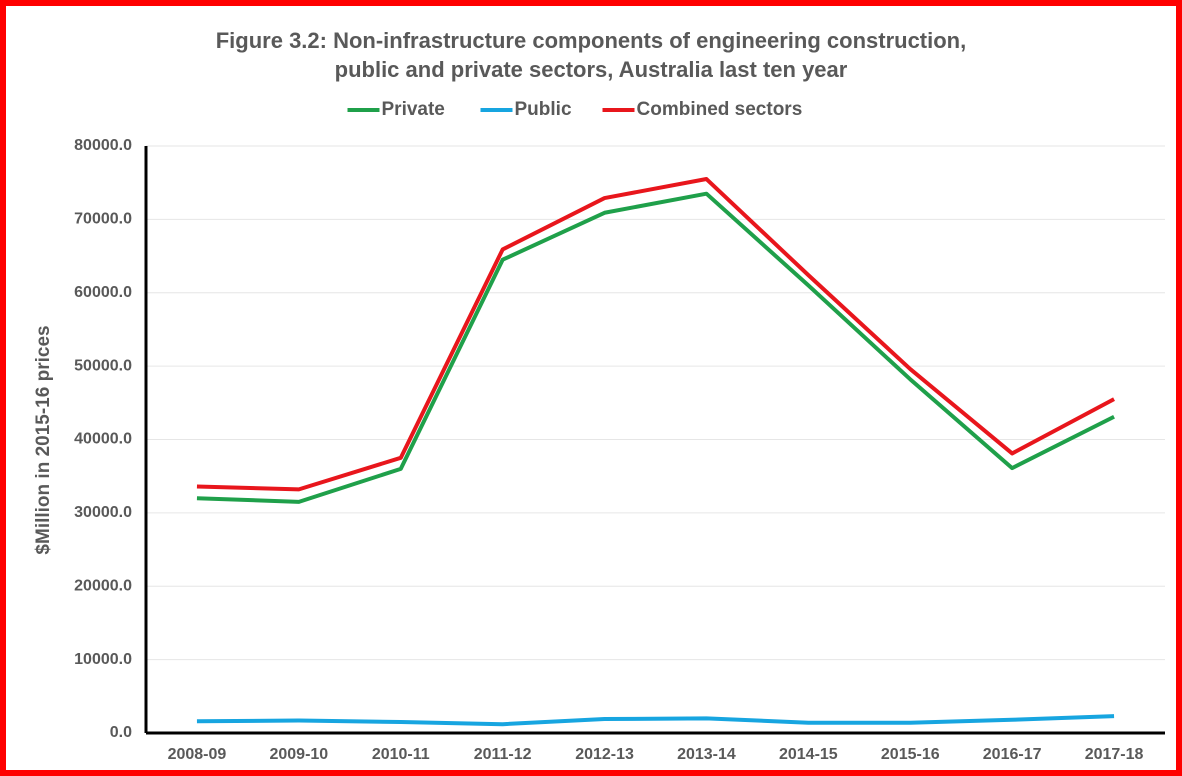 This screenshot has height=776, width=1182. I want to click on x-tick-label: 2009-10, so click(298, 754).